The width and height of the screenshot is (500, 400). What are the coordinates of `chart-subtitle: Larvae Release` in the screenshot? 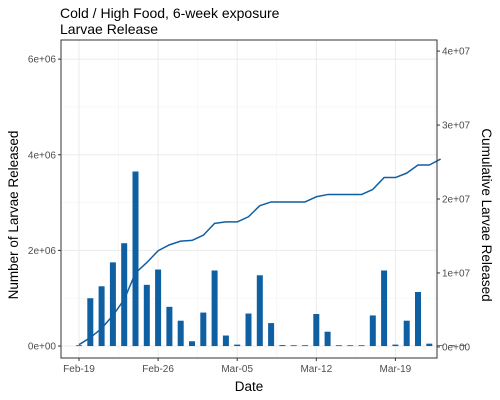 It's located at (109, 29).